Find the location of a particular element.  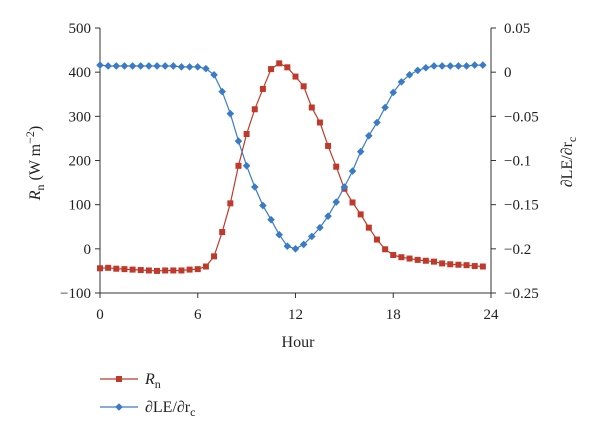

y-axis-left-title: Rn (W m−2) is located at coordinates (35, 163).